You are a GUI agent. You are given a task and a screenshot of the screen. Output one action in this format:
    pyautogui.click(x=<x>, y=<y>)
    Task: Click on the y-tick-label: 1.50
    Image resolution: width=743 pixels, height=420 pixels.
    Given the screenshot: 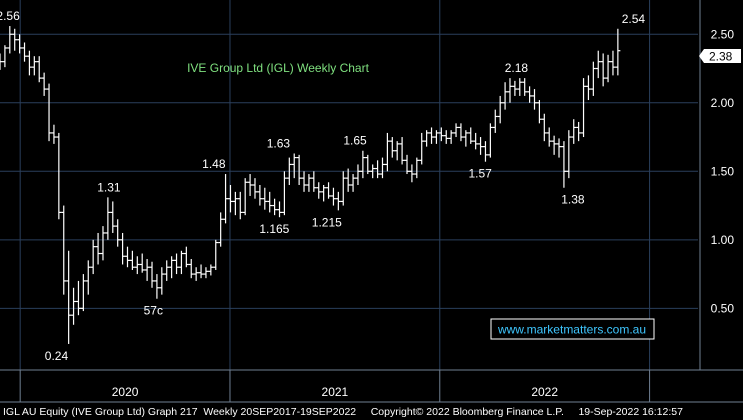 What is the action you would take?
    pyautogui.click(x=723, y=171)
    